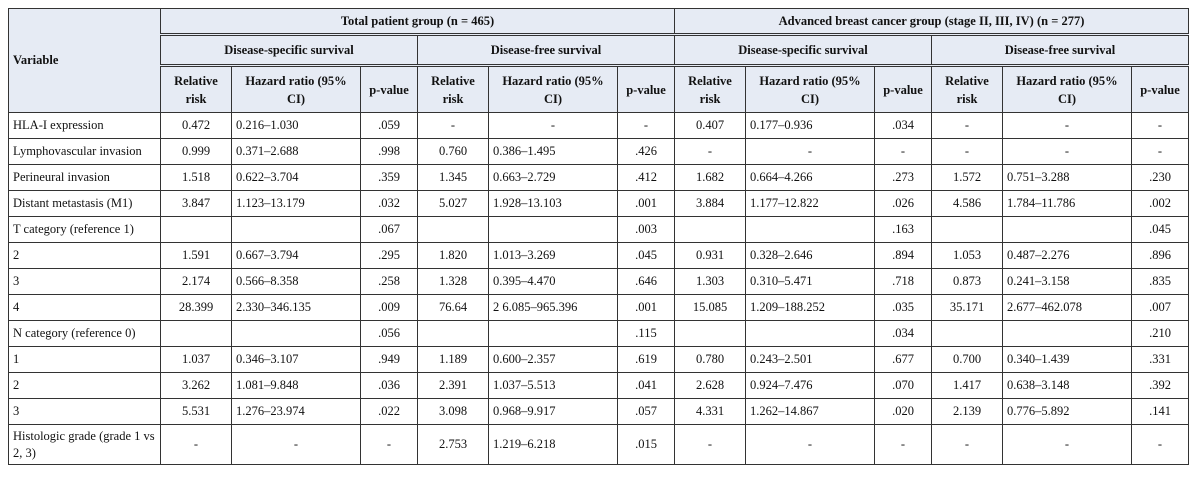 The height and width of the screenshot is (482, 1200). Describe the element at coordinates (389, 359) in the screenshot. I see `p-value-cell: .949` at that location.